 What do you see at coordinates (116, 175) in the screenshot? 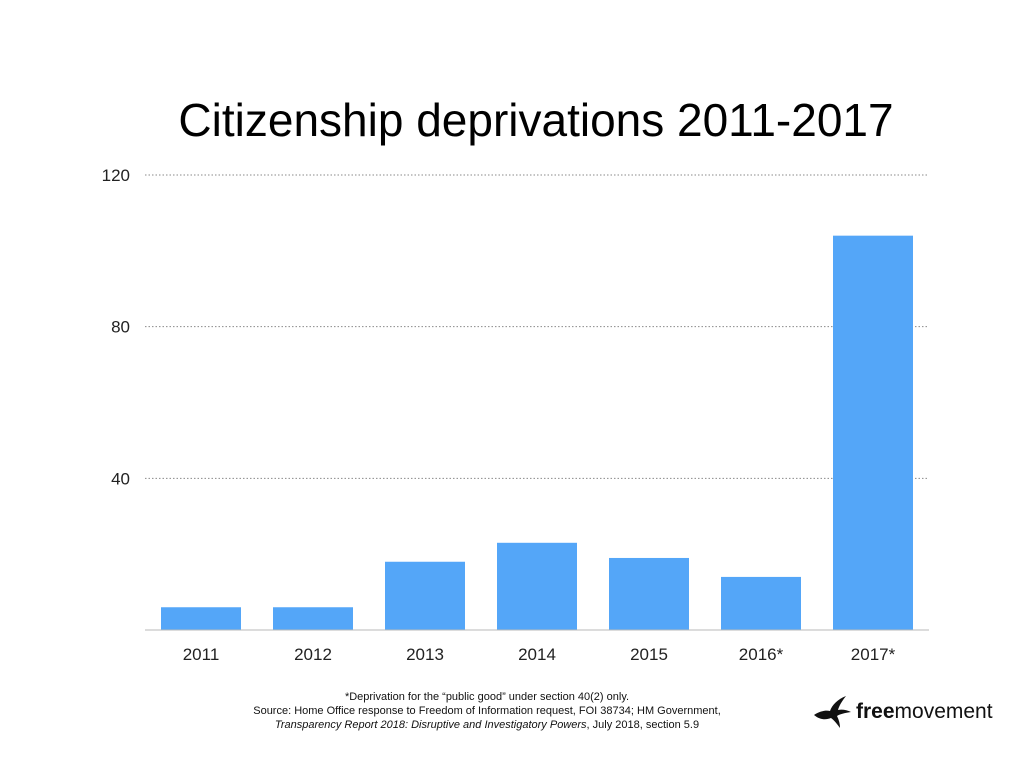
I see `y-tick-label-120: 120` at bounding box center [116, 175].